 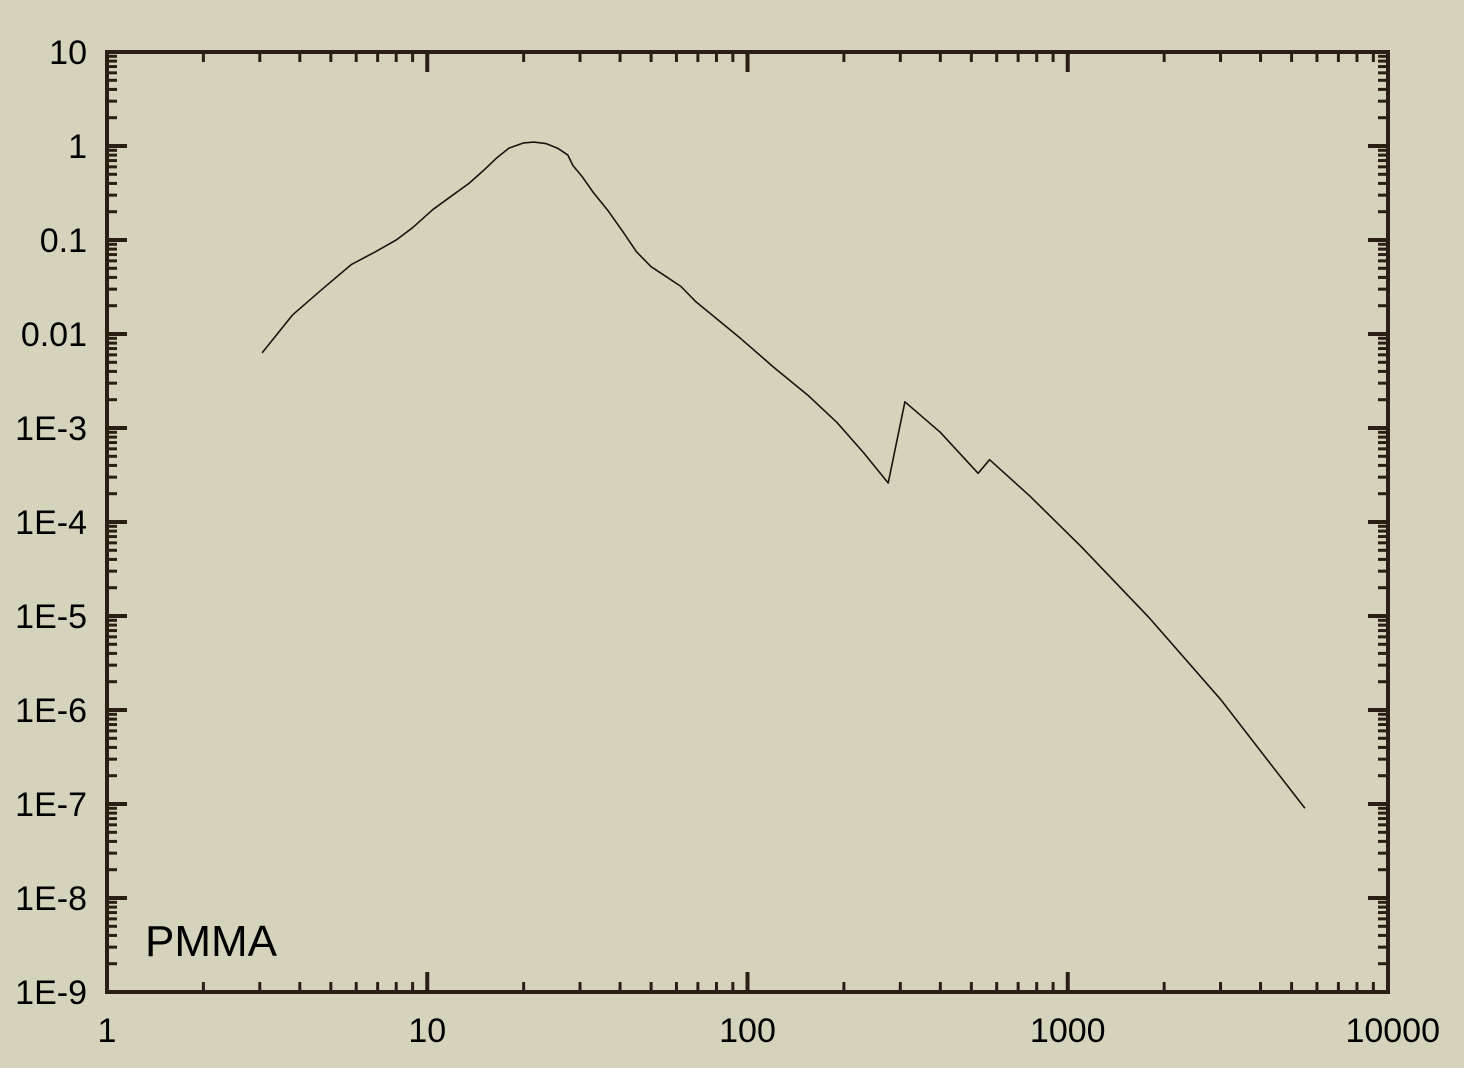 I want to click on y-tick-label: 1E-8, so click(x=51, y=899).